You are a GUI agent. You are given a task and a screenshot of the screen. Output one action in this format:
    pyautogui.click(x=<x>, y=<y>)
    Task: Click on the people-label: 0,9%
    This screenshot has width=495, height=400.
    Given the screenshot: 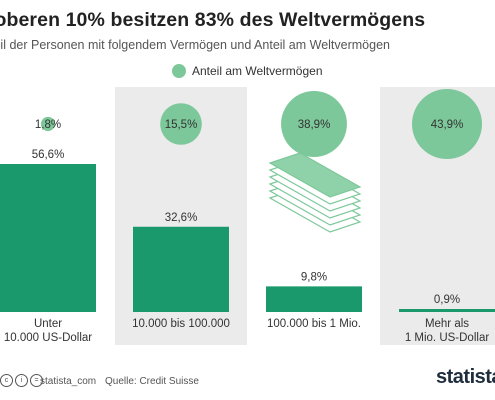 What is the action you would take?
    pyautogui.click(x=447, y=300)
    